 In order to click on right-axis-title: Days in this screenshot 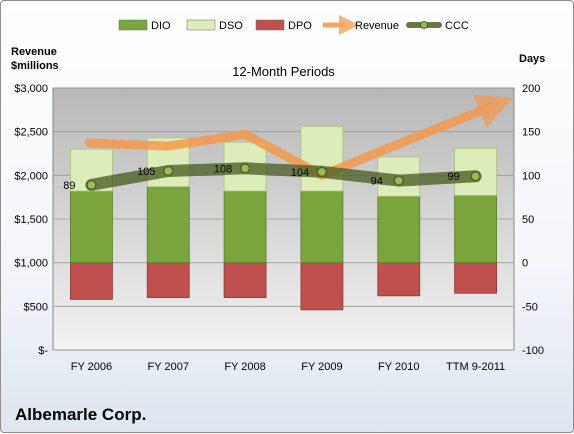, I will do `click(532, 59)`.